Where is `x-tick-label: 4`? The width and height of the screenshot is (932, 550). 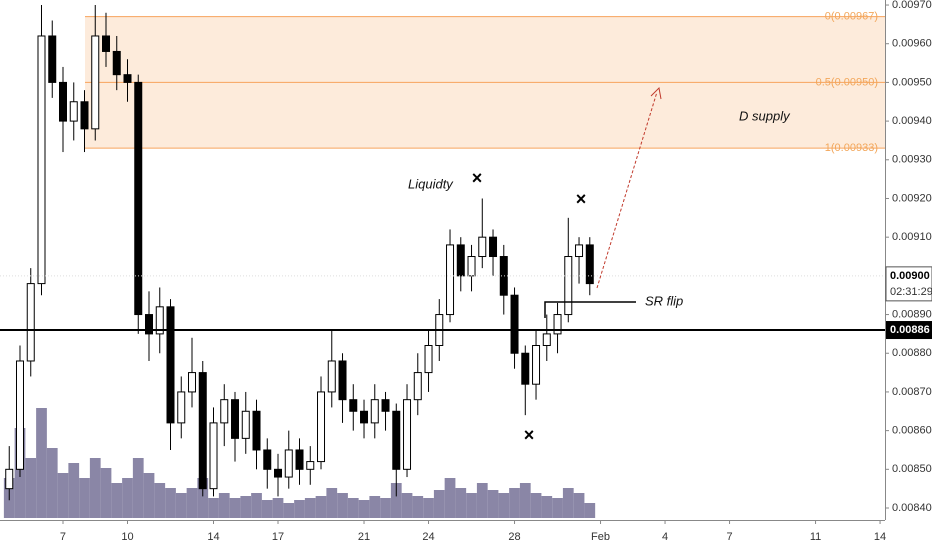
x-tick-label: 4 is located at coordinates (665, 537).